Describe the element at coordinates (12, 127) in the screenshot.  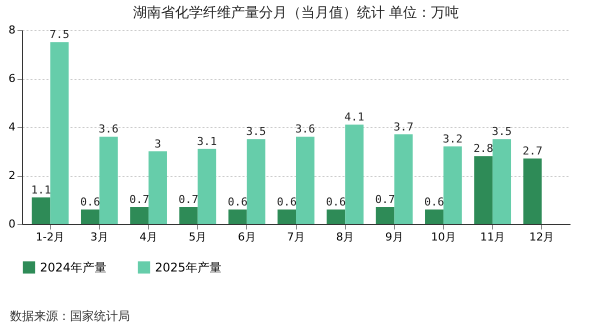
I see `y-tick-label: 4` at that location.